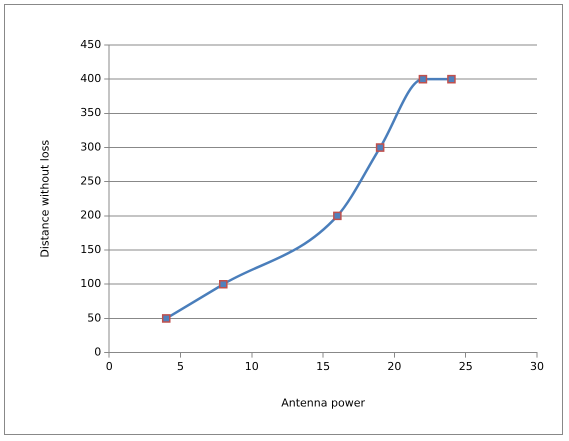  What do you see at coordinates (91, 283) in the screenshot?
I see `y-tick-label: 100` at bounding box center [91, 283].